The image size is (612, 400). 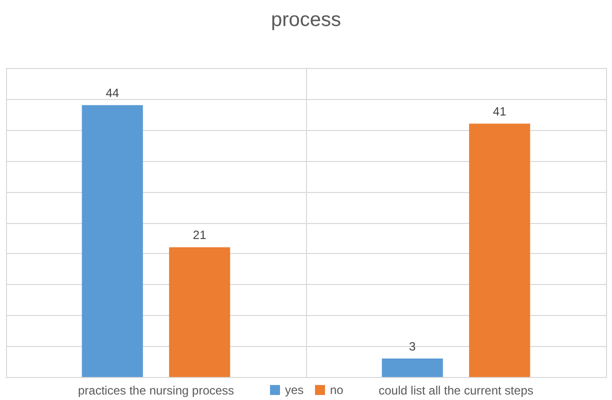 What do you see at coordinates (306, 20) in the screenshot?
I see `chart-title: process` at bounding box center [306, 20].